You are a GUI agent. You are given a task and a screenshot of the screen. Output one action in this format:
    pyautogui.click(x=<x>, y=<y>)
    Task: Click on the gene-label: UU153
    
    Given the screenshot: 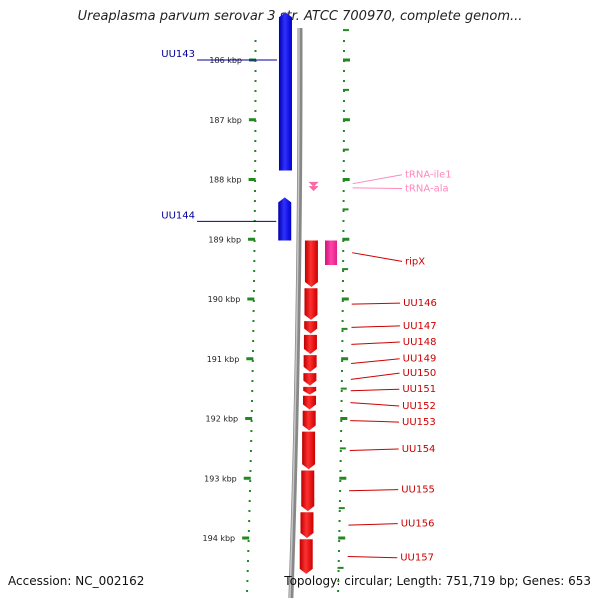 What is the action you would take?
    pyautogui.click(x=419, y=422)
    